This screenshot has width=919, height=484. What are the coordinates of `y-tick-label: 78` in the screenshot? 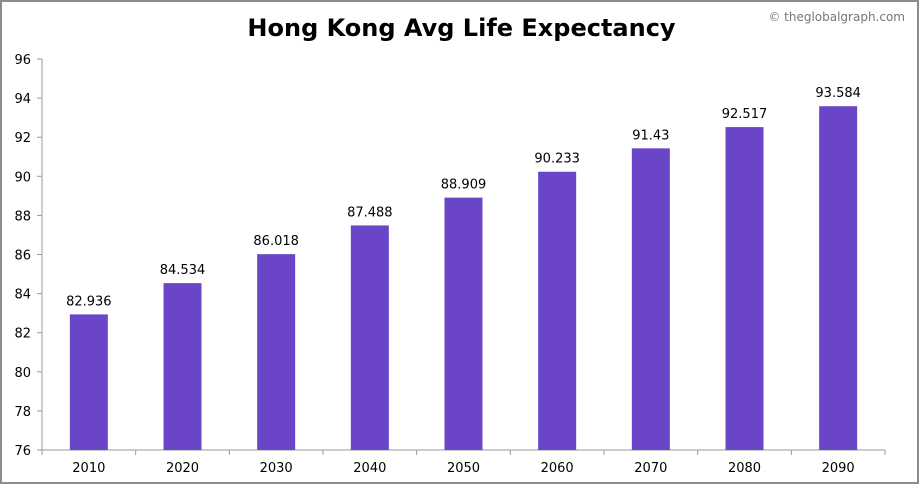 It's located at (22, 412).